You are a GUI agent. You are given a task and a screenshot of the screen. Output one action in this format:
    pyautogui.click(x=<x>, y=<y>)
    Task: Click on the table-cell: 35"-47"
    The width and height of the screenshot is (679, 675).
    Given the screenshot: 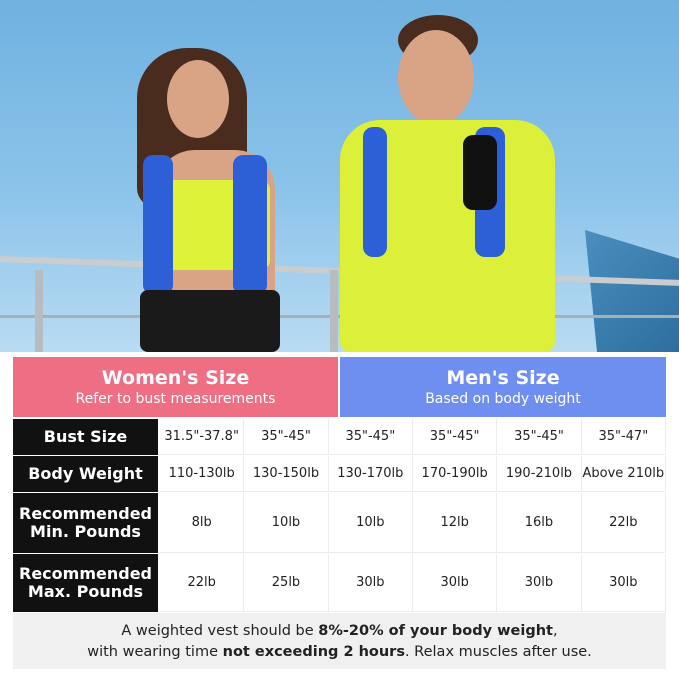 What is the action you would take?
    pyautogui.click(x=623, y=437)
    